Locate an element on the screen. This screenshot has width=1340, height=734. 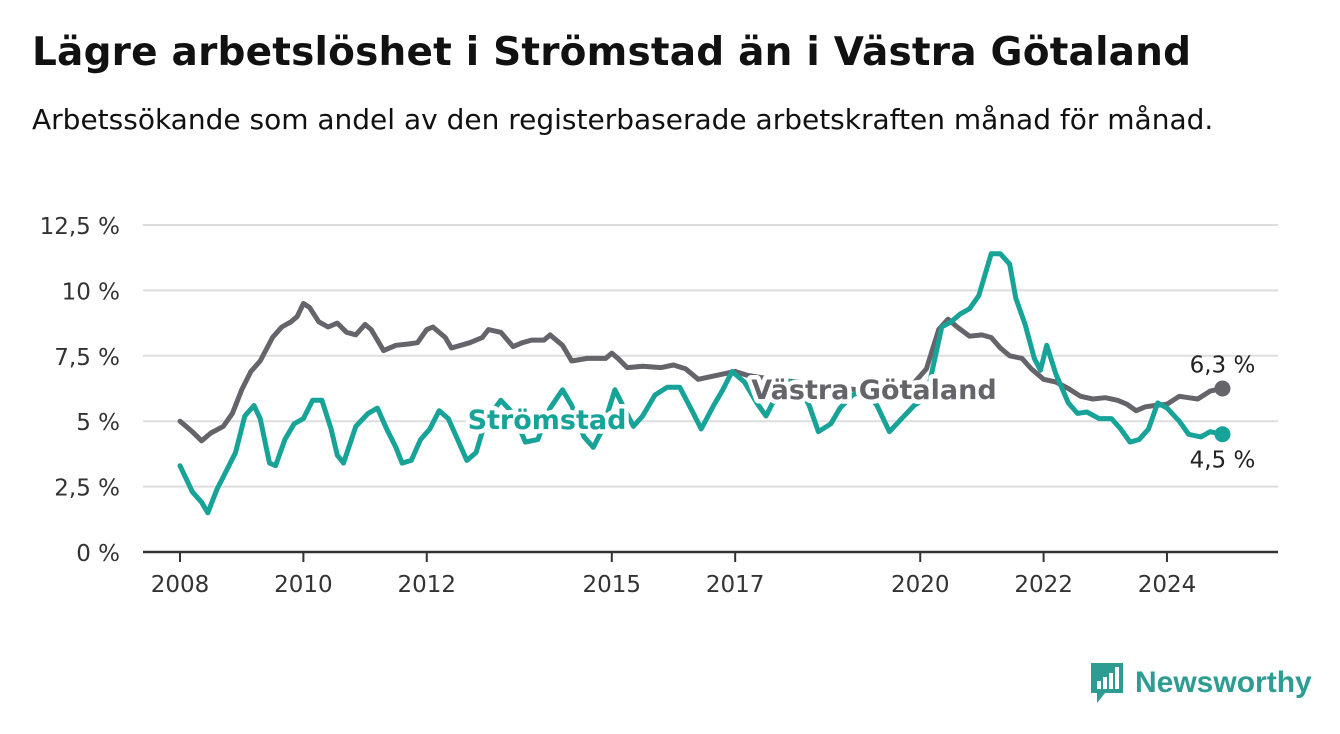
y-tick-label: 5 % is located at coordinates (98, 423).